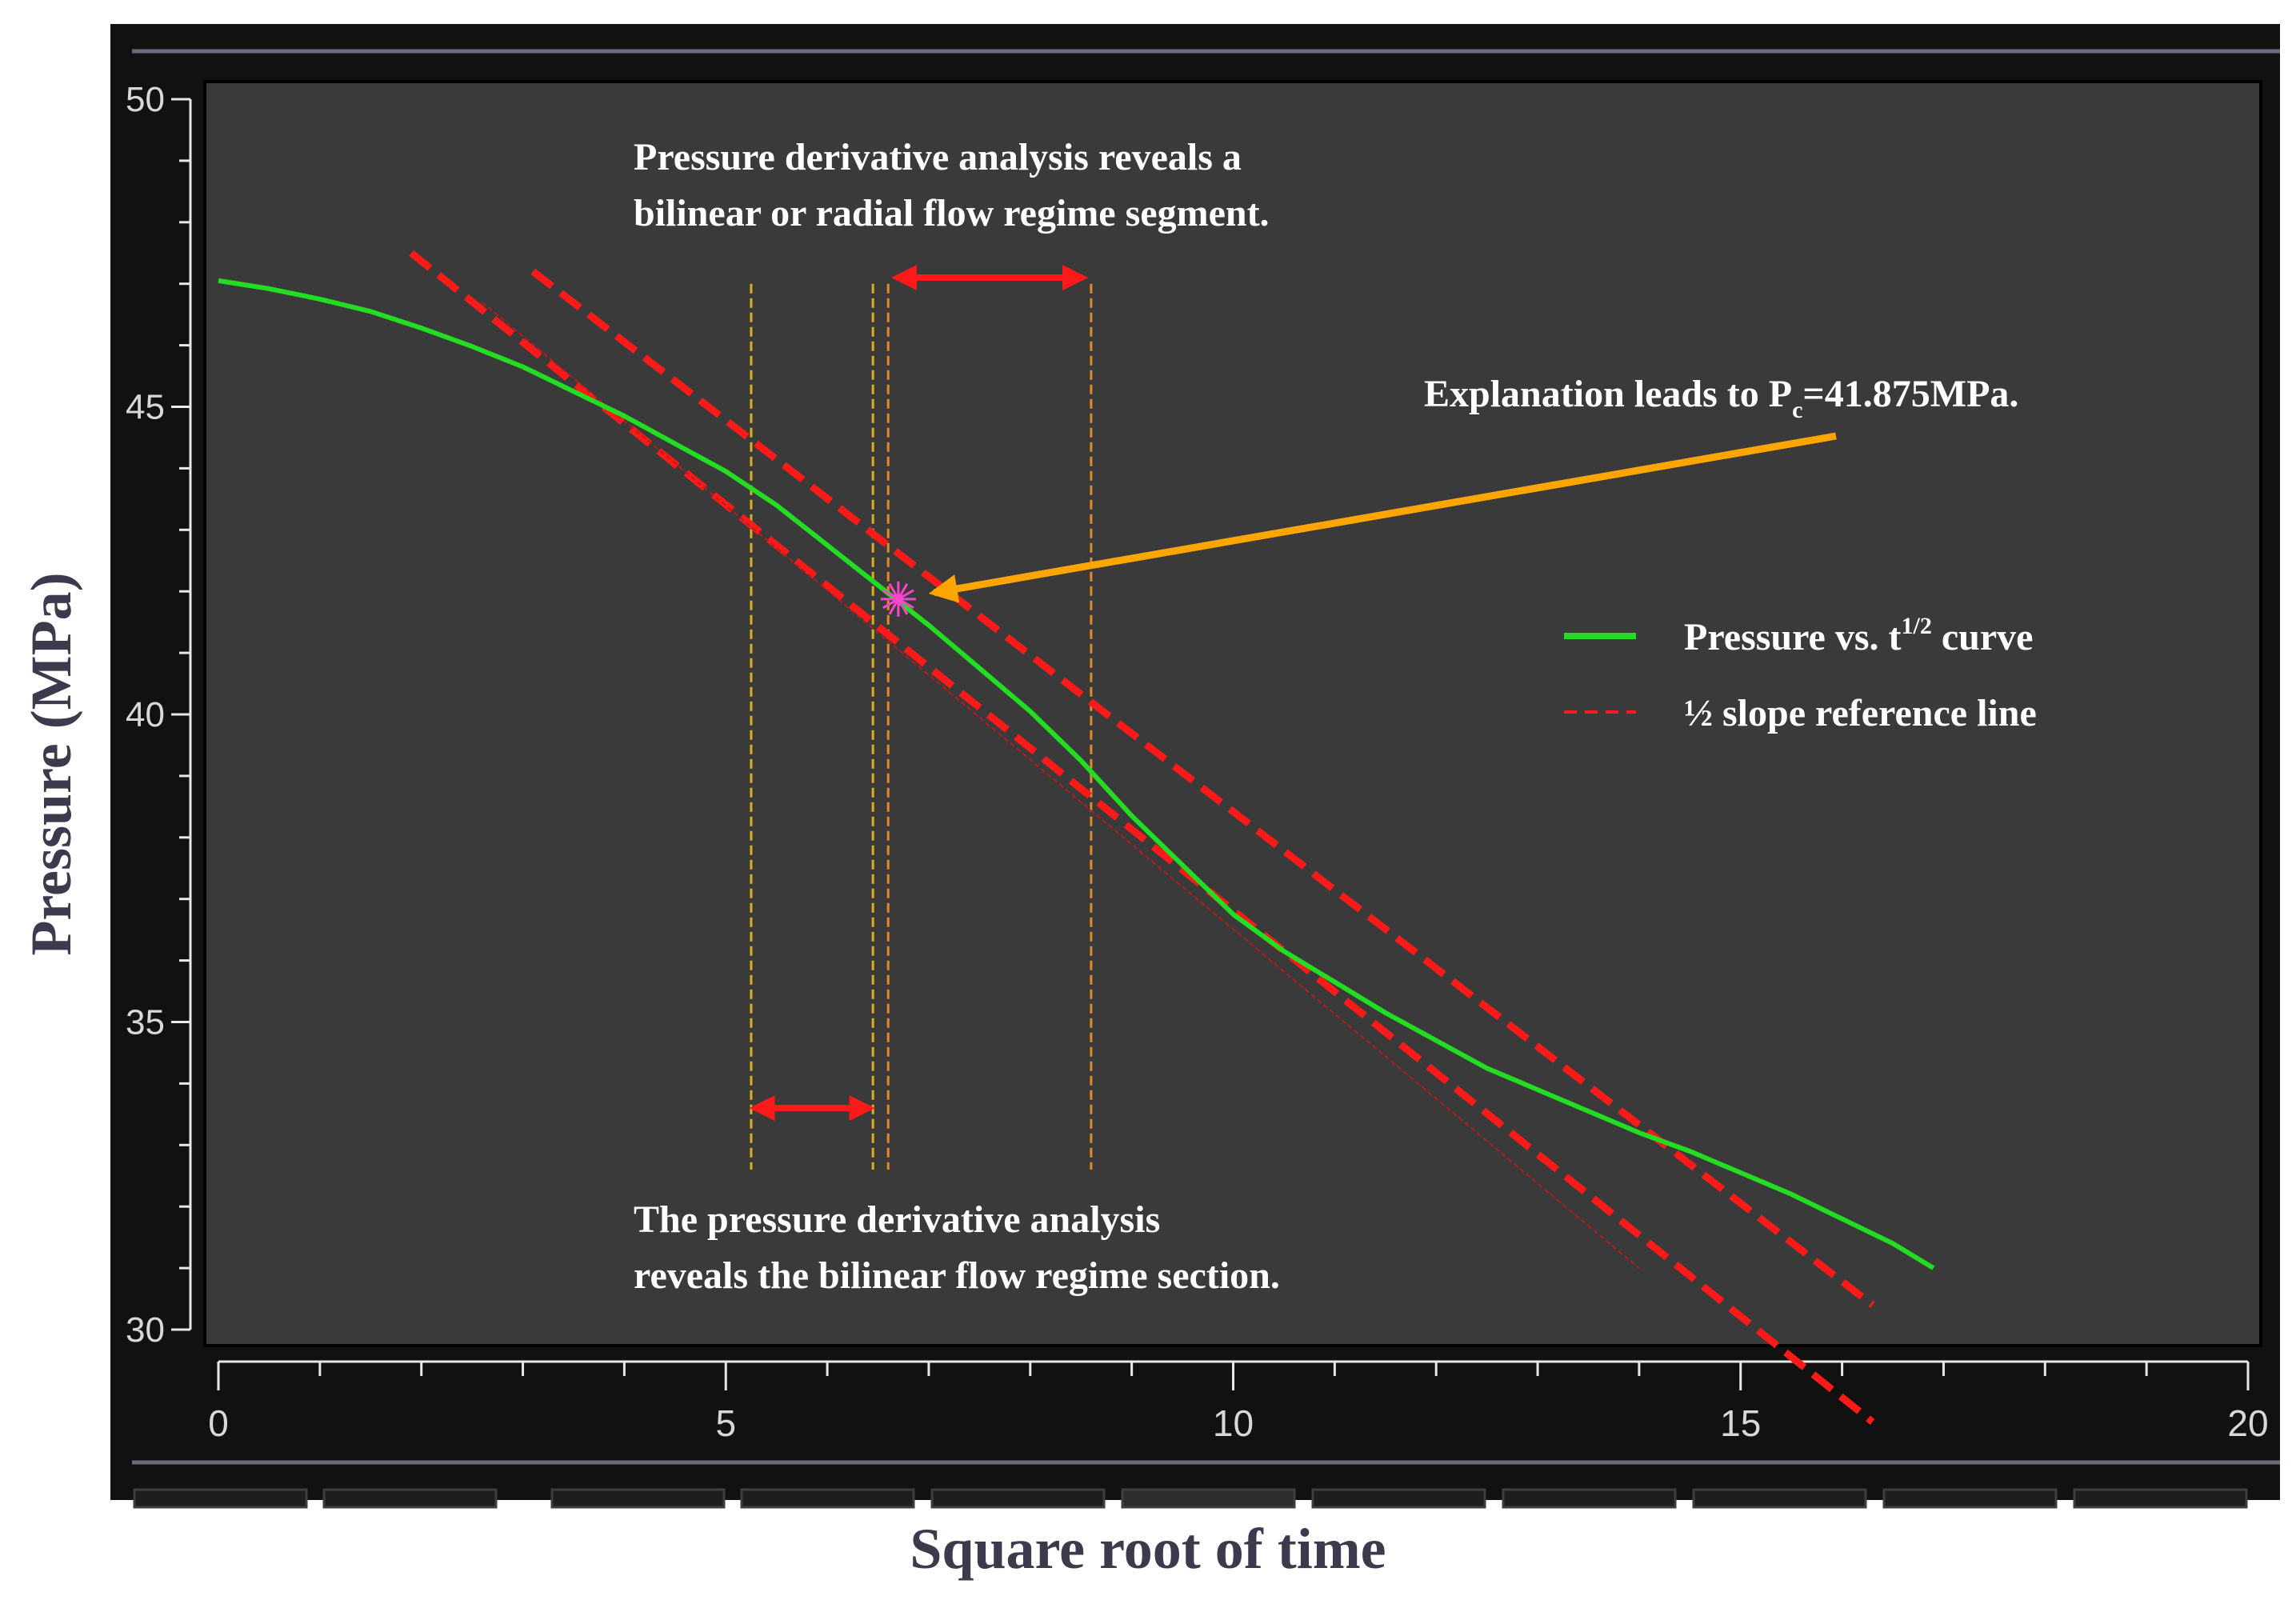 Image resolution: width=2296 pixels, height=1612 pixels. What do you see at coordinates (897, 1219) in the screenshot?
I see `bottom-annotation-line1: The pressure derivative analysis` at bounding box center [897, 1219].